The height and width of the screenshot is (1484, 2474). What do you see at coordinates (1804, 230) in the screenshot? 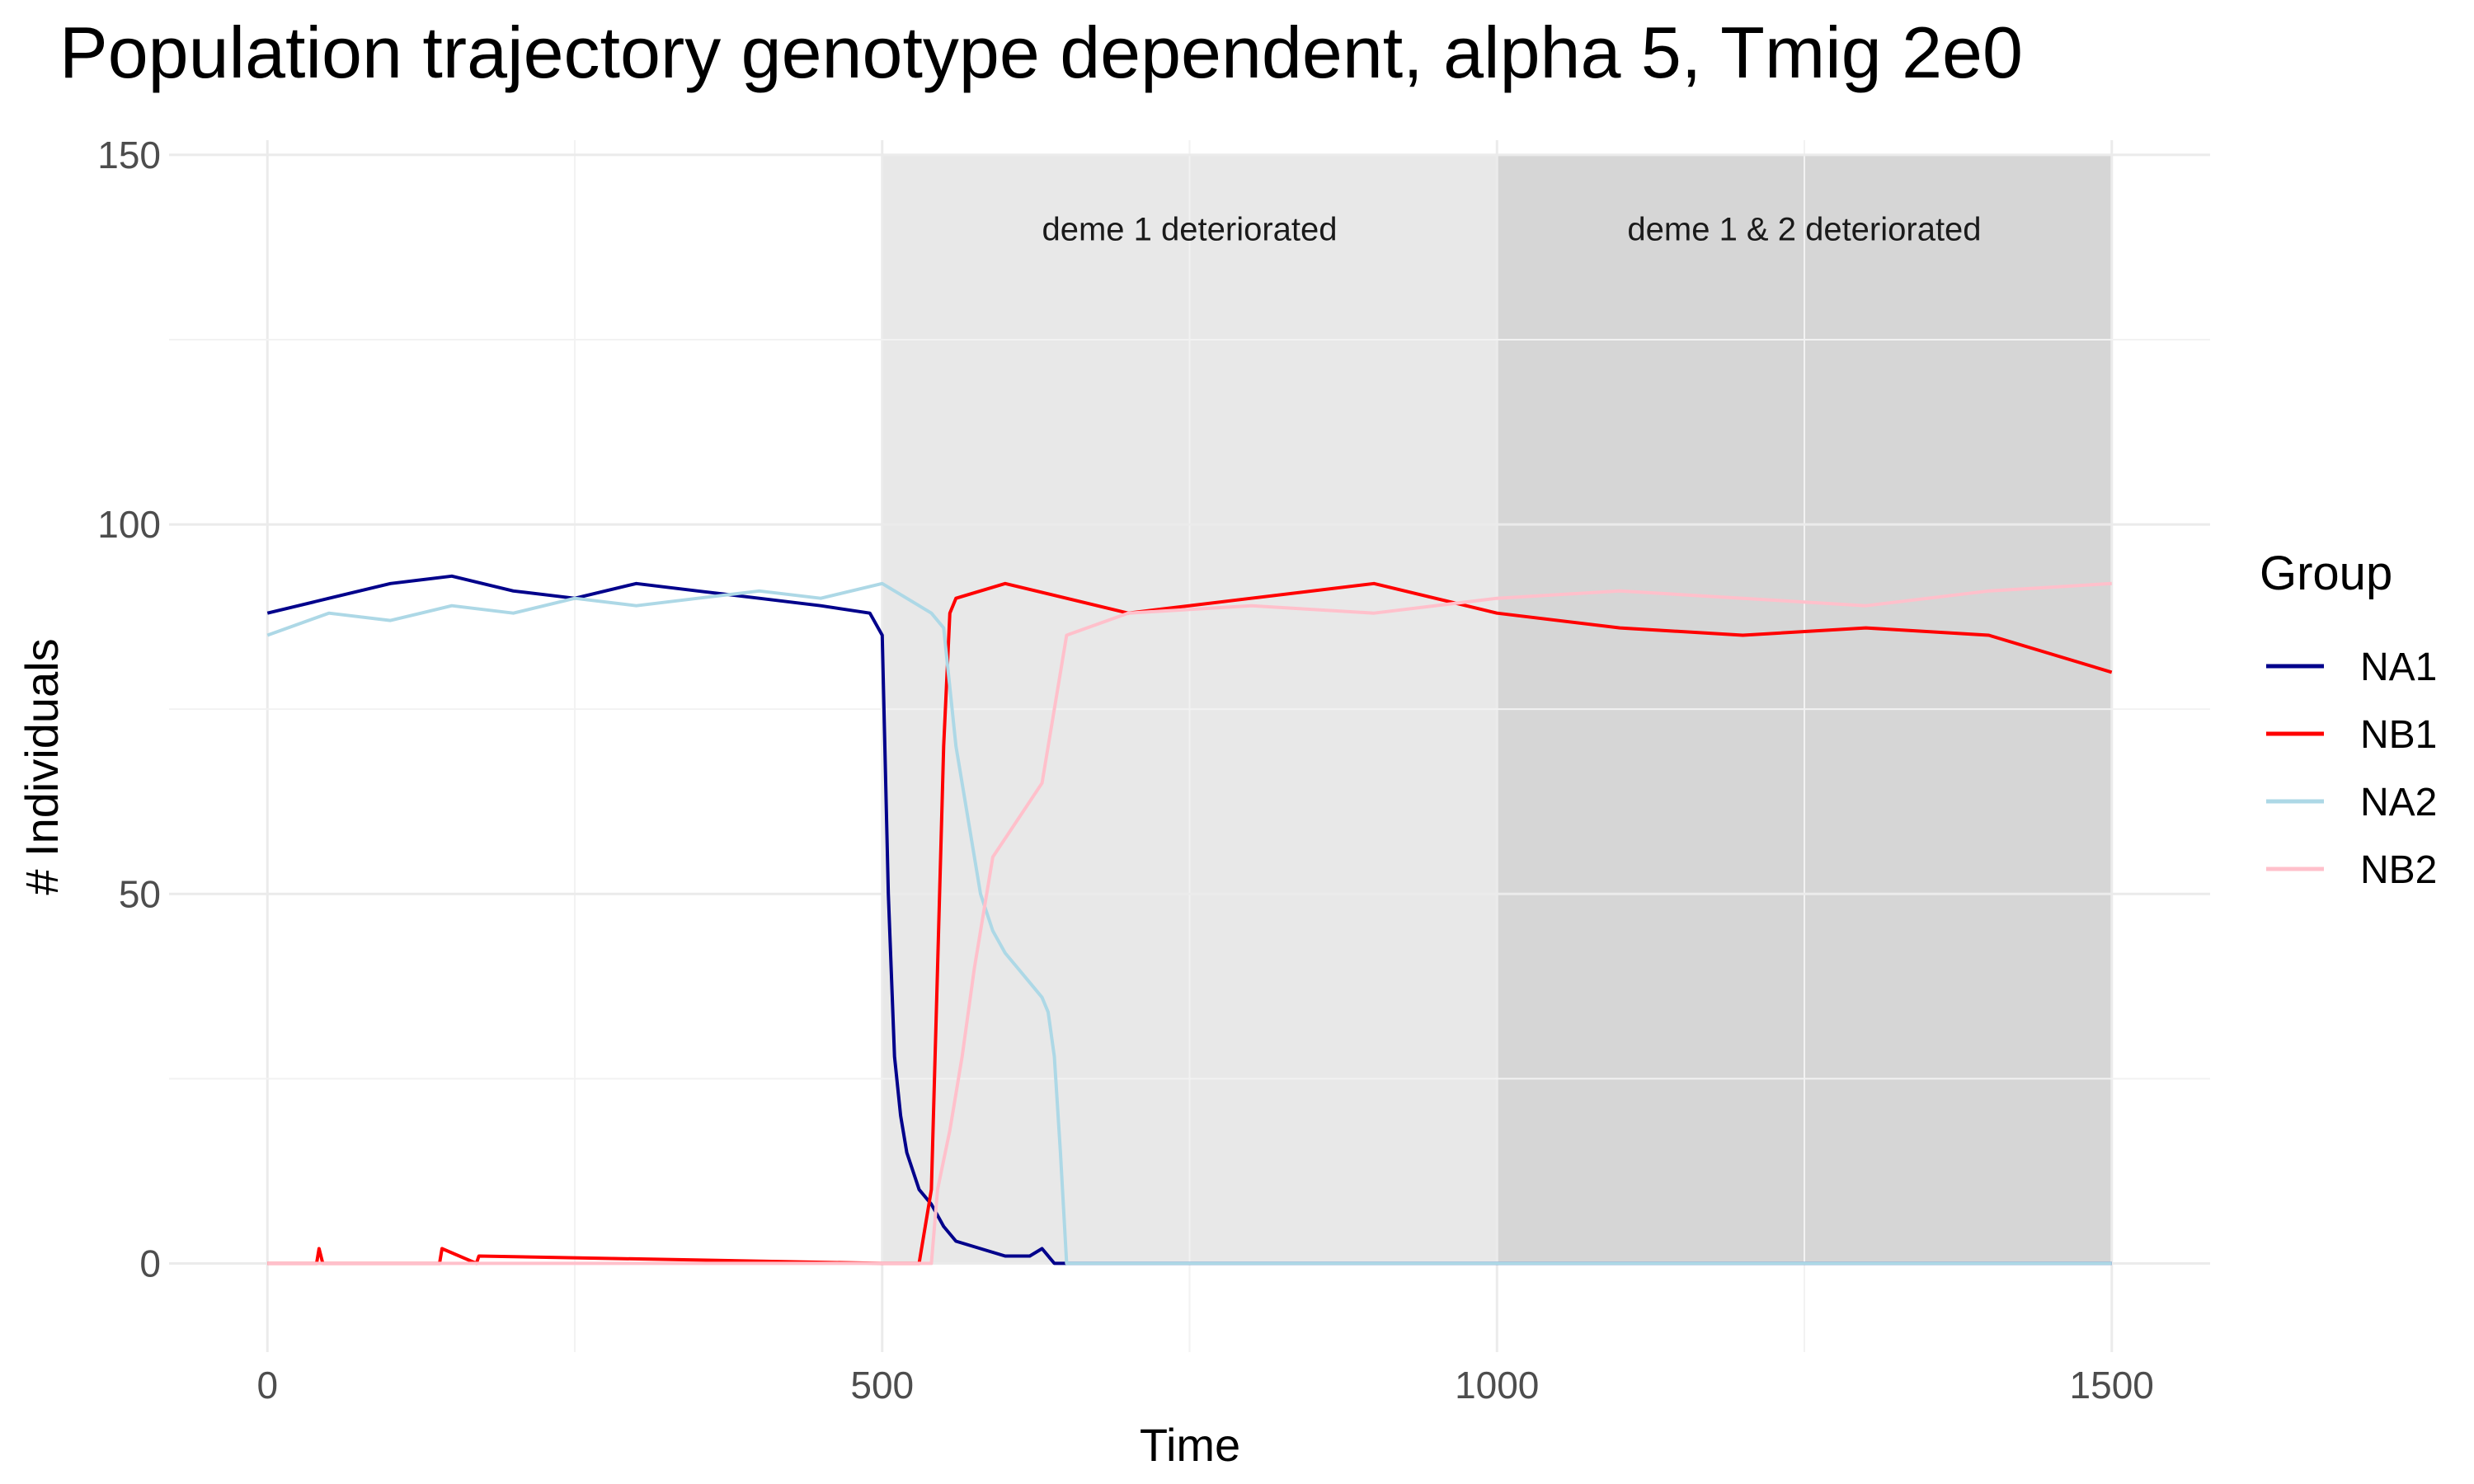
I see `region-label-2: deme 1 & 2 deteriorated` at bounding box center [1804, 230].